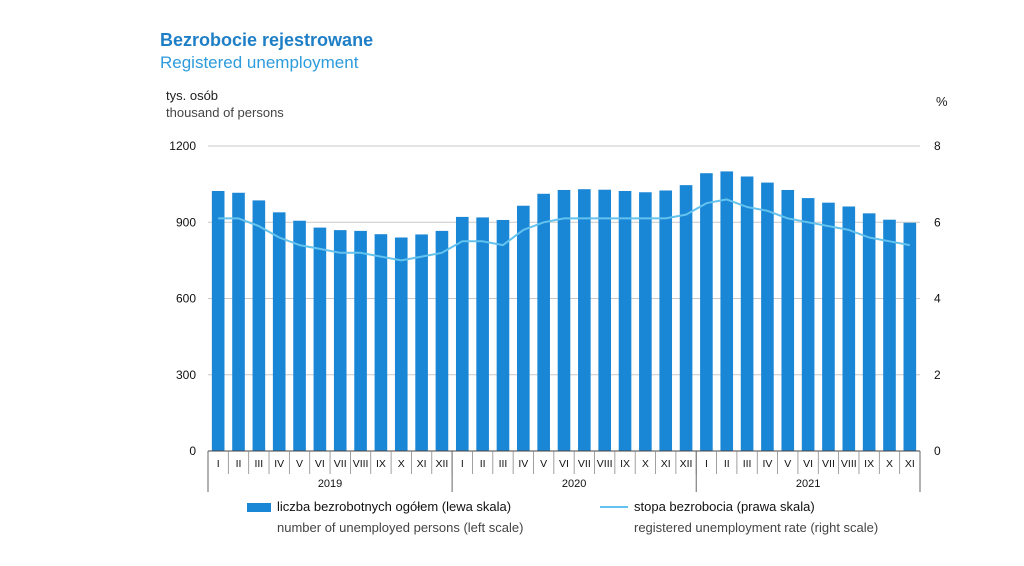 Image resolution: width=1024 pixels, height=566 pixels. What do you see at coordinates (182, 146) in the screenshot?
I see `left-tick-label: 1200` at bounding box center [182, 146].